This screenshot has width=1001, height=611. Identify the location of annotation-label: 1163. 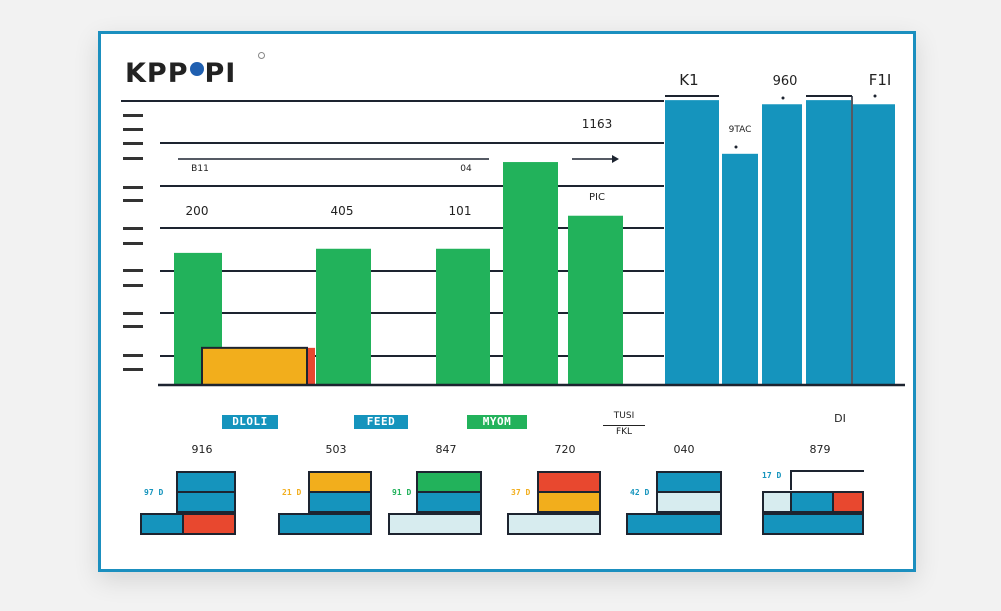
(597, 124).